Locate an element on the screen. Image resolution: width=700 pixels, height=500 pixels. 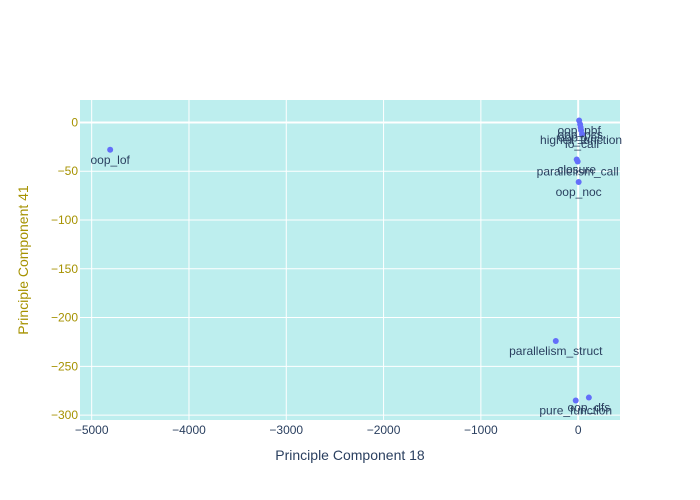
point-label: parallelism_call is located at coordinates (578, 171).